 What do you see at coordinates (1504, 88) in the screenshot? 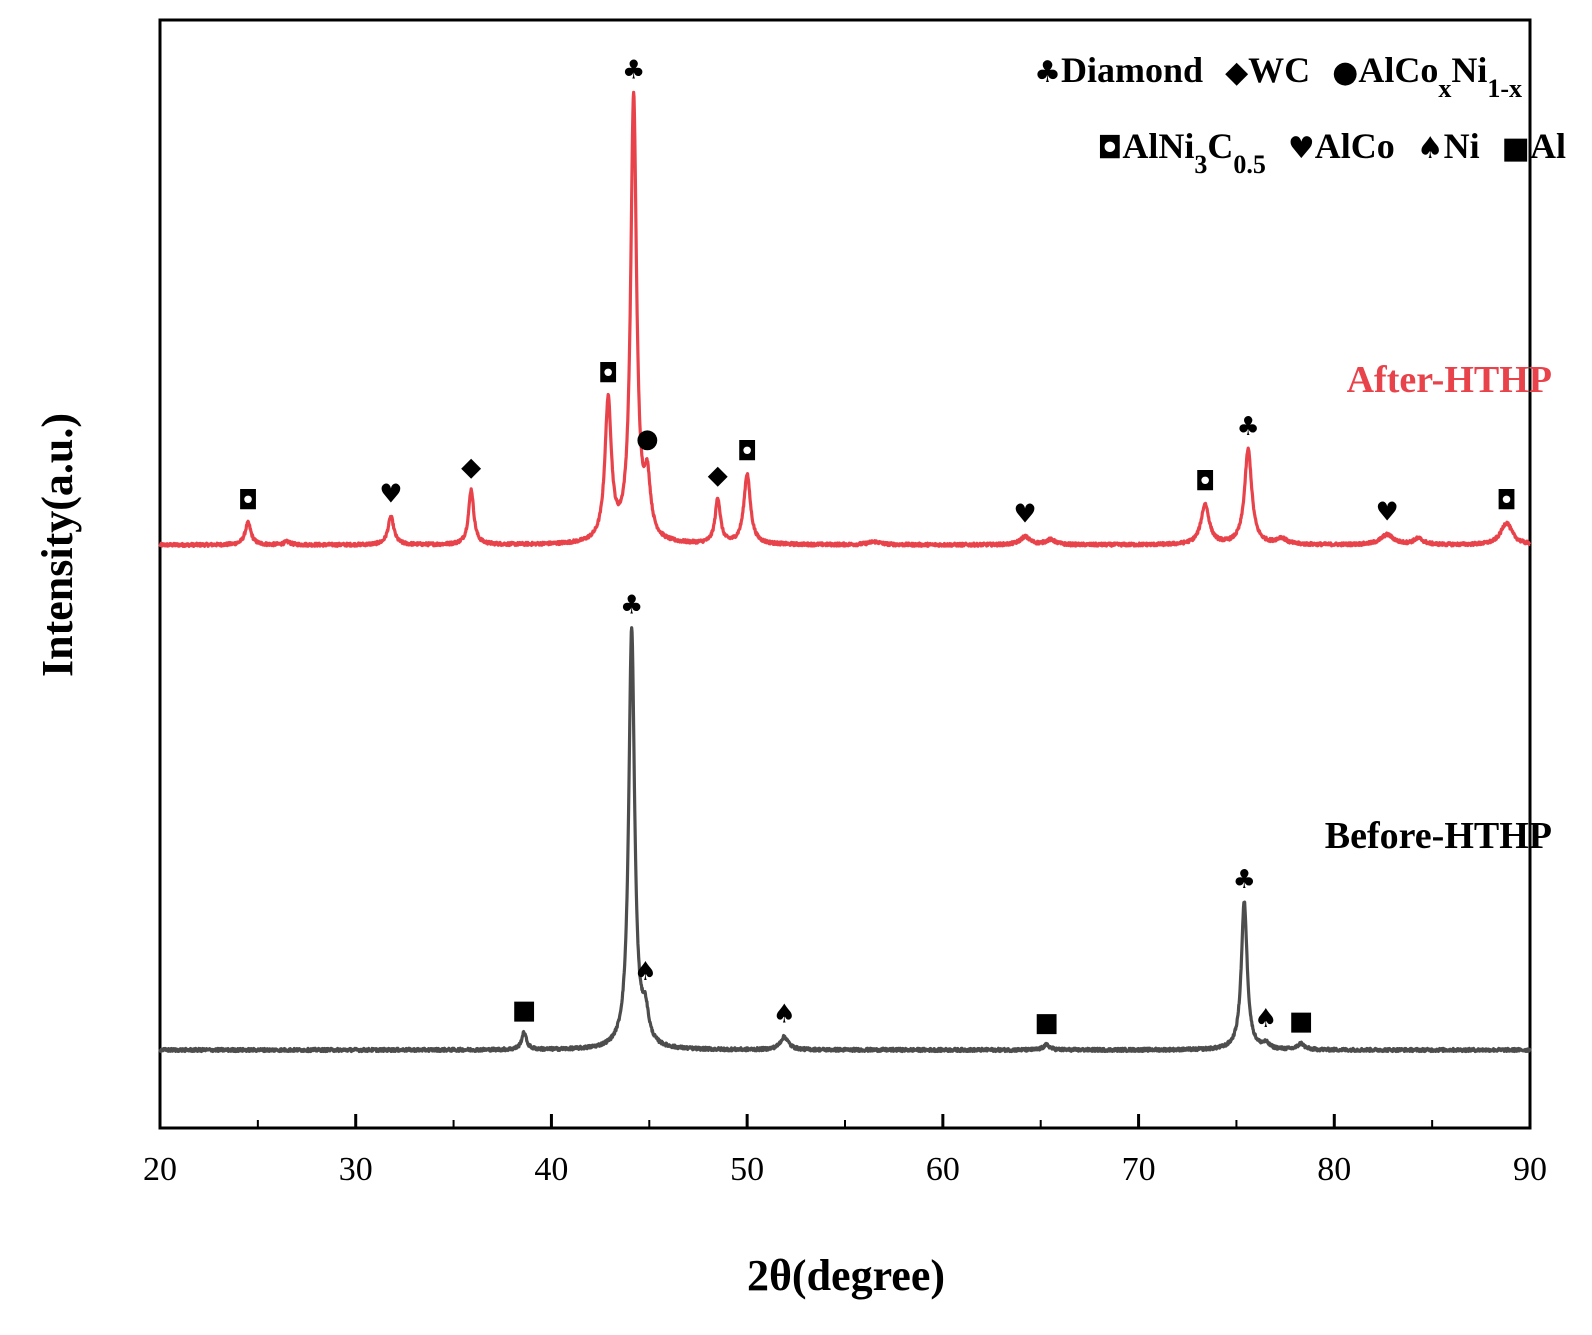
I see `legend-label-part: 1-x` at bounding box center [1504, 88].